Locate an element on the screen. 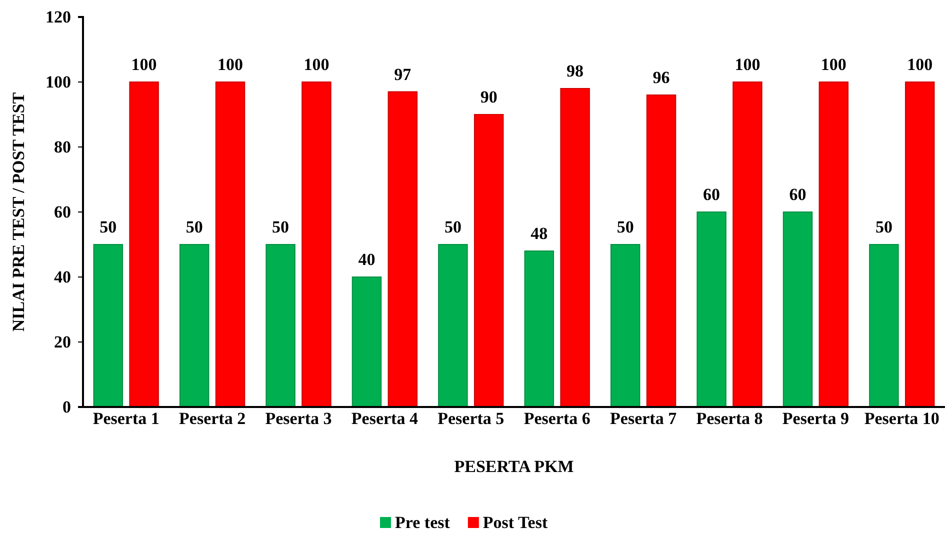 The width and height of the screenshot is (949, 539). y-tick-label: 60 is located at coordinates (62, 212).